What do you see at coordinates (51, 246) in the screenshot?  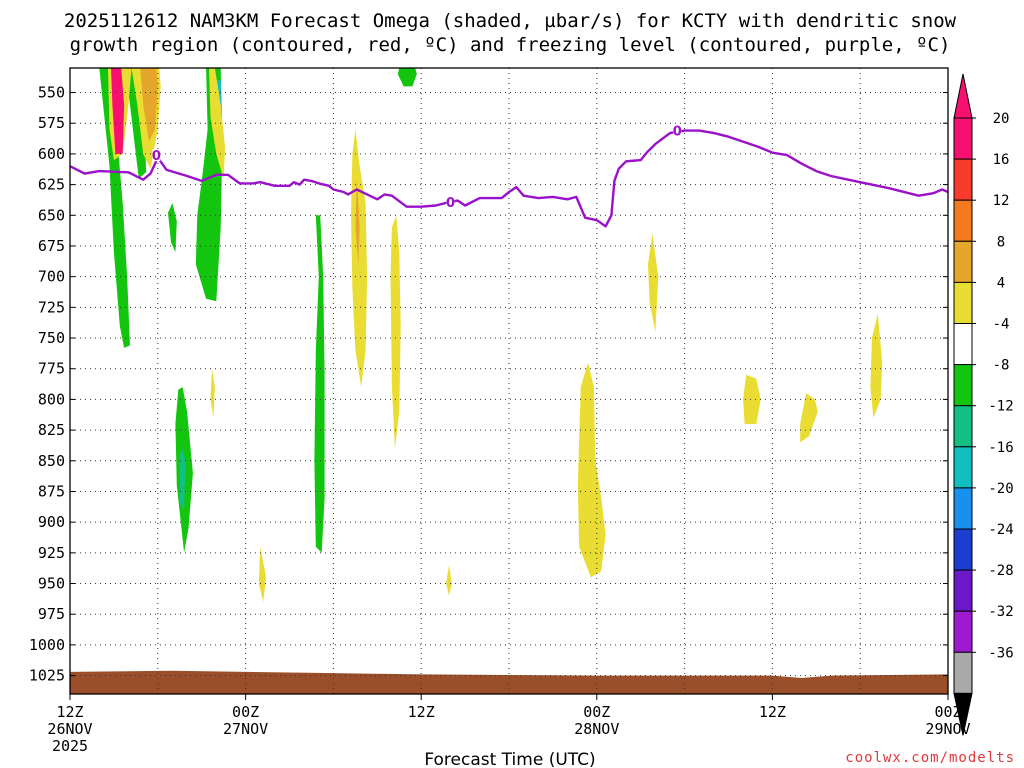 I see `y-tick-label: 675` at bounding box center [51, 246].